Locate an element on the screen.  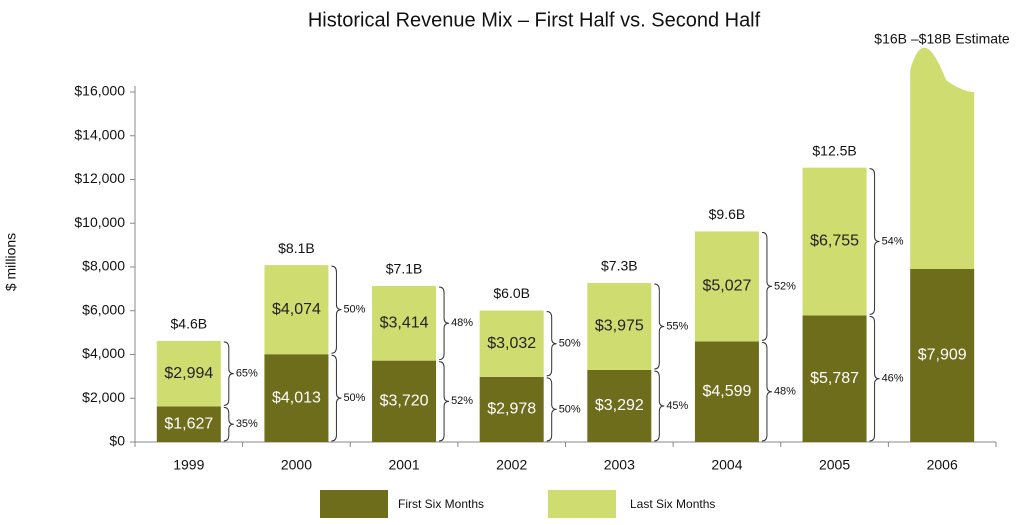
y-tick-label: $10,000 is located at coordinates (99, 222).